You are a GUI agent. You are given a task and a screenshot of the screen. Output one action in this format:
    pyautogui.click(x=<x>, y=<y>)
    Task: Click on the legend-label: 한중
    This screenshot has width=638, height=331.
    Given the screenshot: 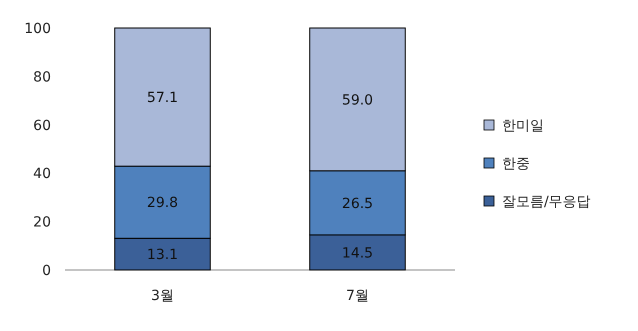 What is the action you would take?
    pyautogui.click(x=516, y=164)
    